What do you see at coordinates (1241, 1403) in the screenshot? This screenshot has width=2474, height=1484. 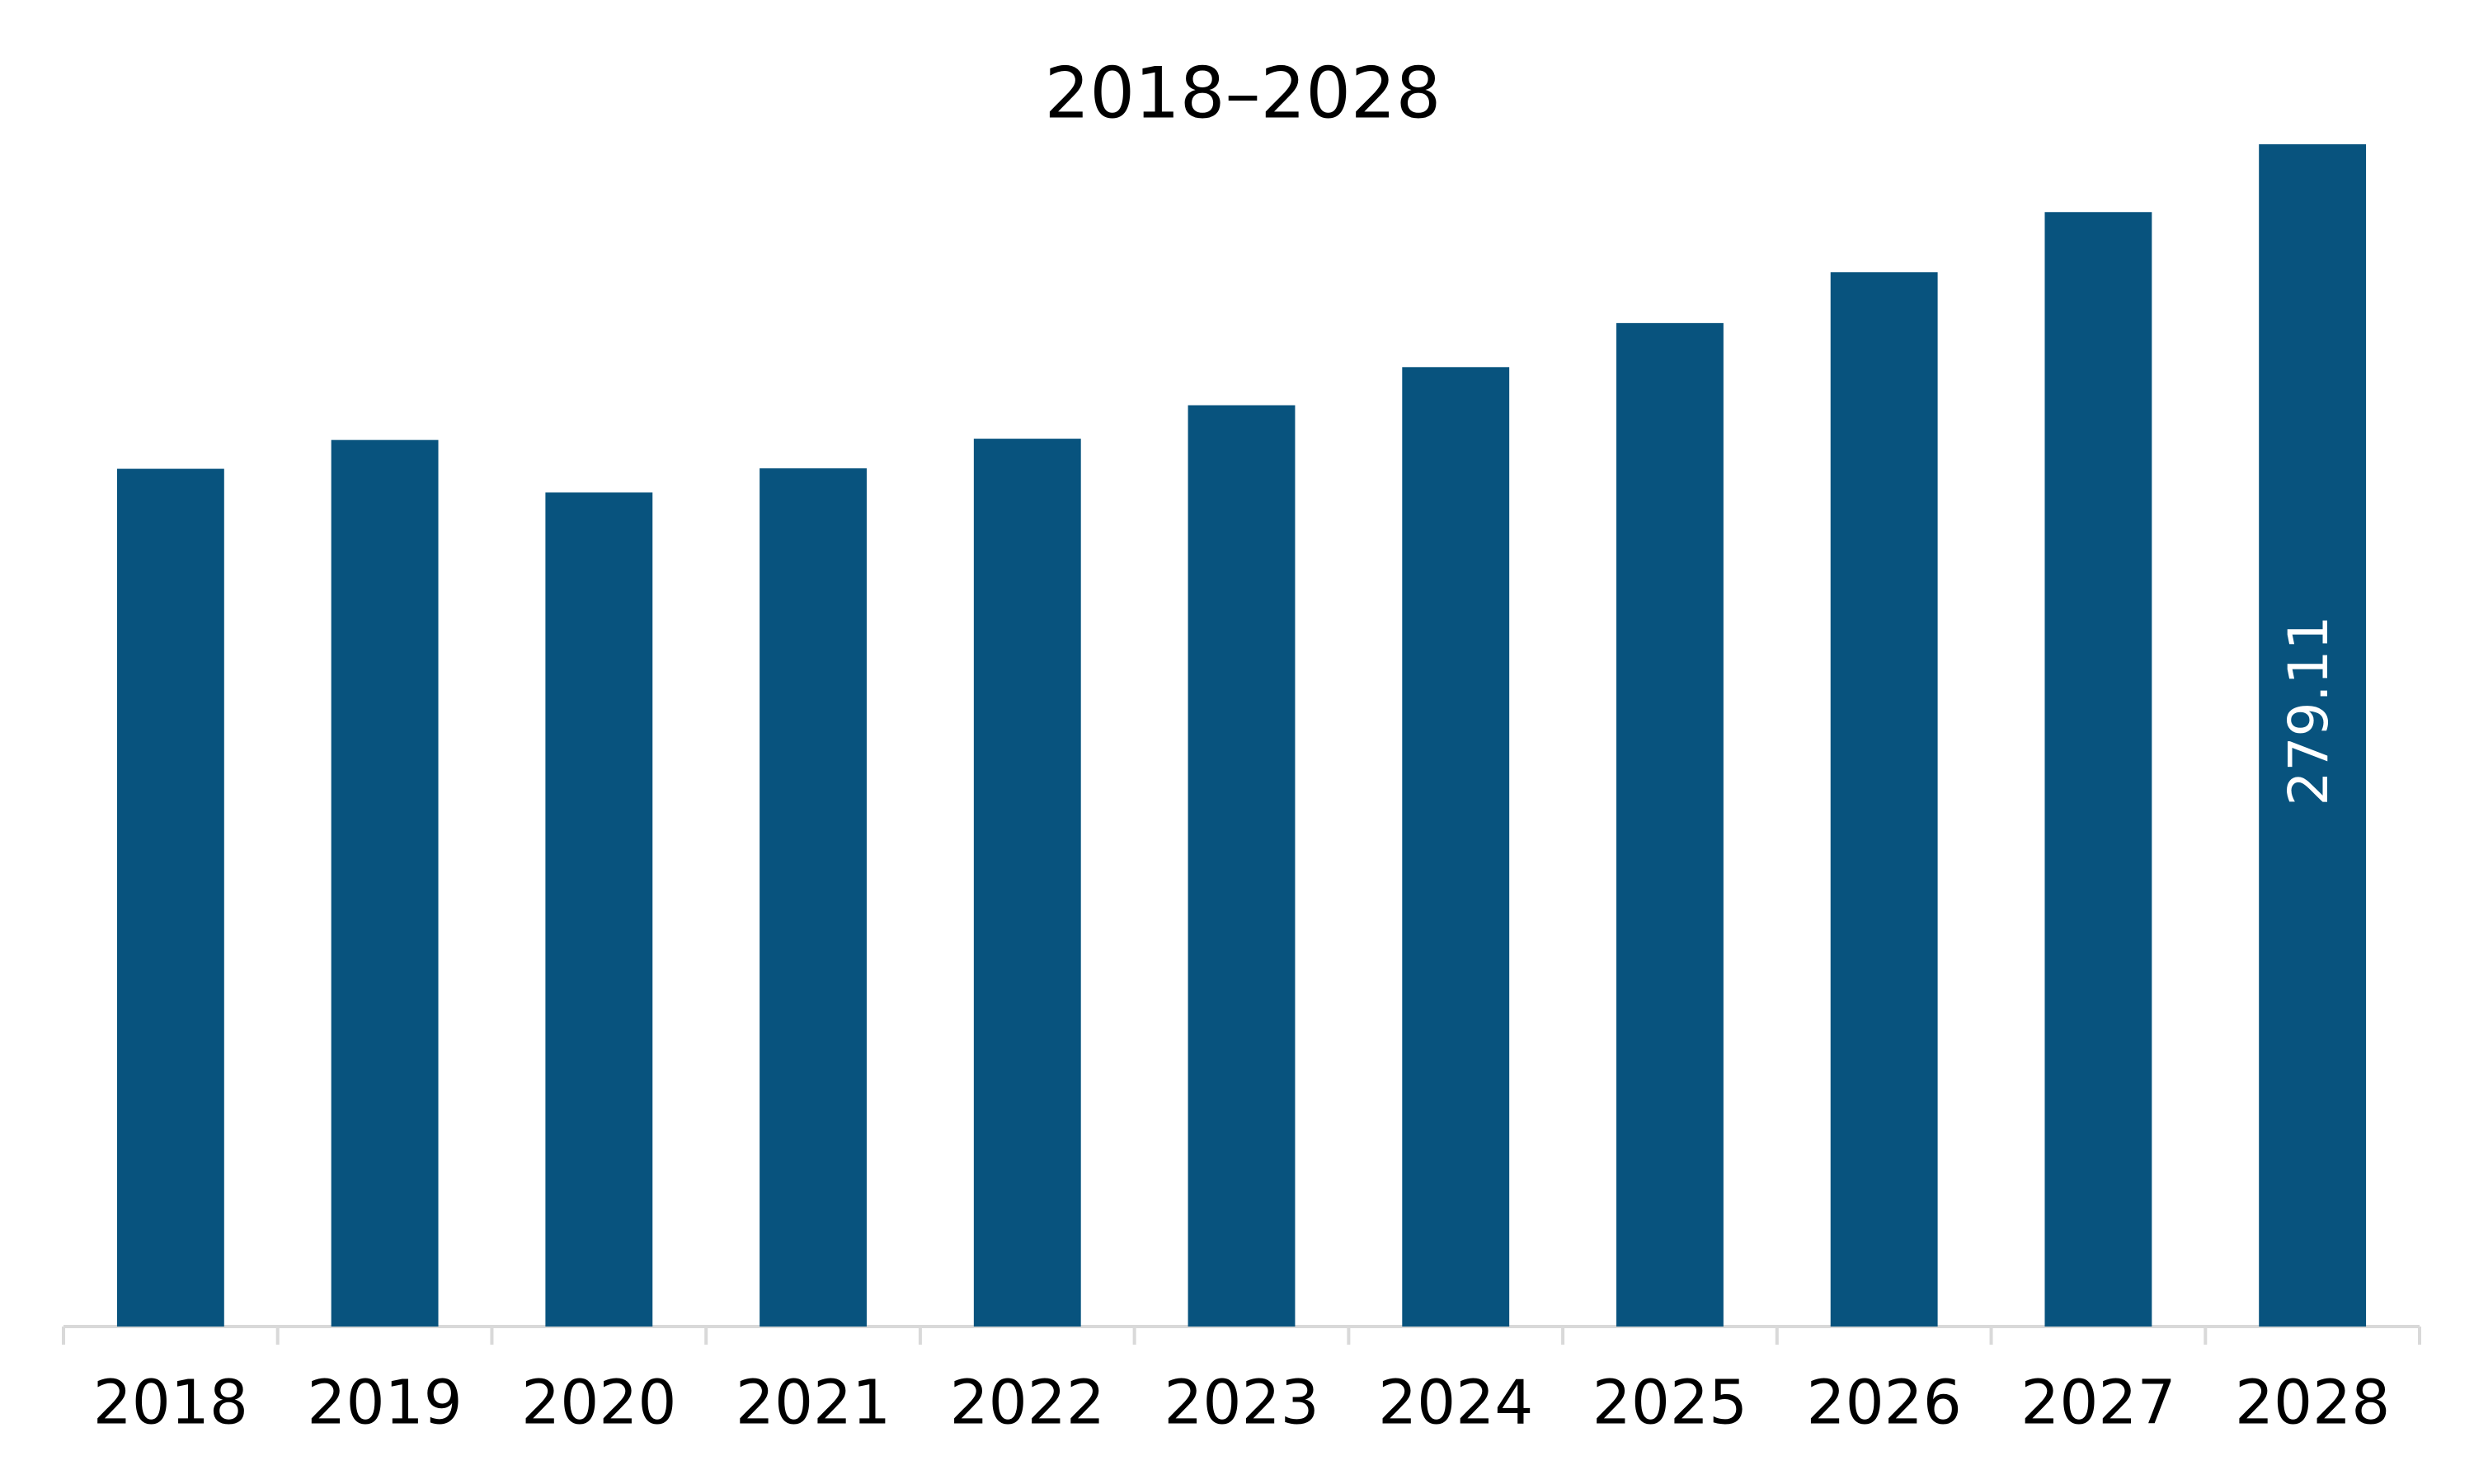 I see `x-tick-label: 2023` at bounding box center [1241, 1403].